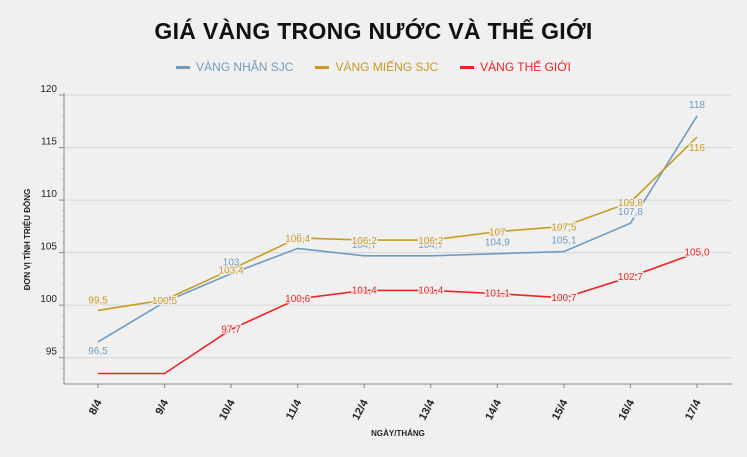 The width and height of the screenshot is (747, 457). Describe the element at coordinates (497, 233) in the screenshot. I see `data-label: 107` at that location.